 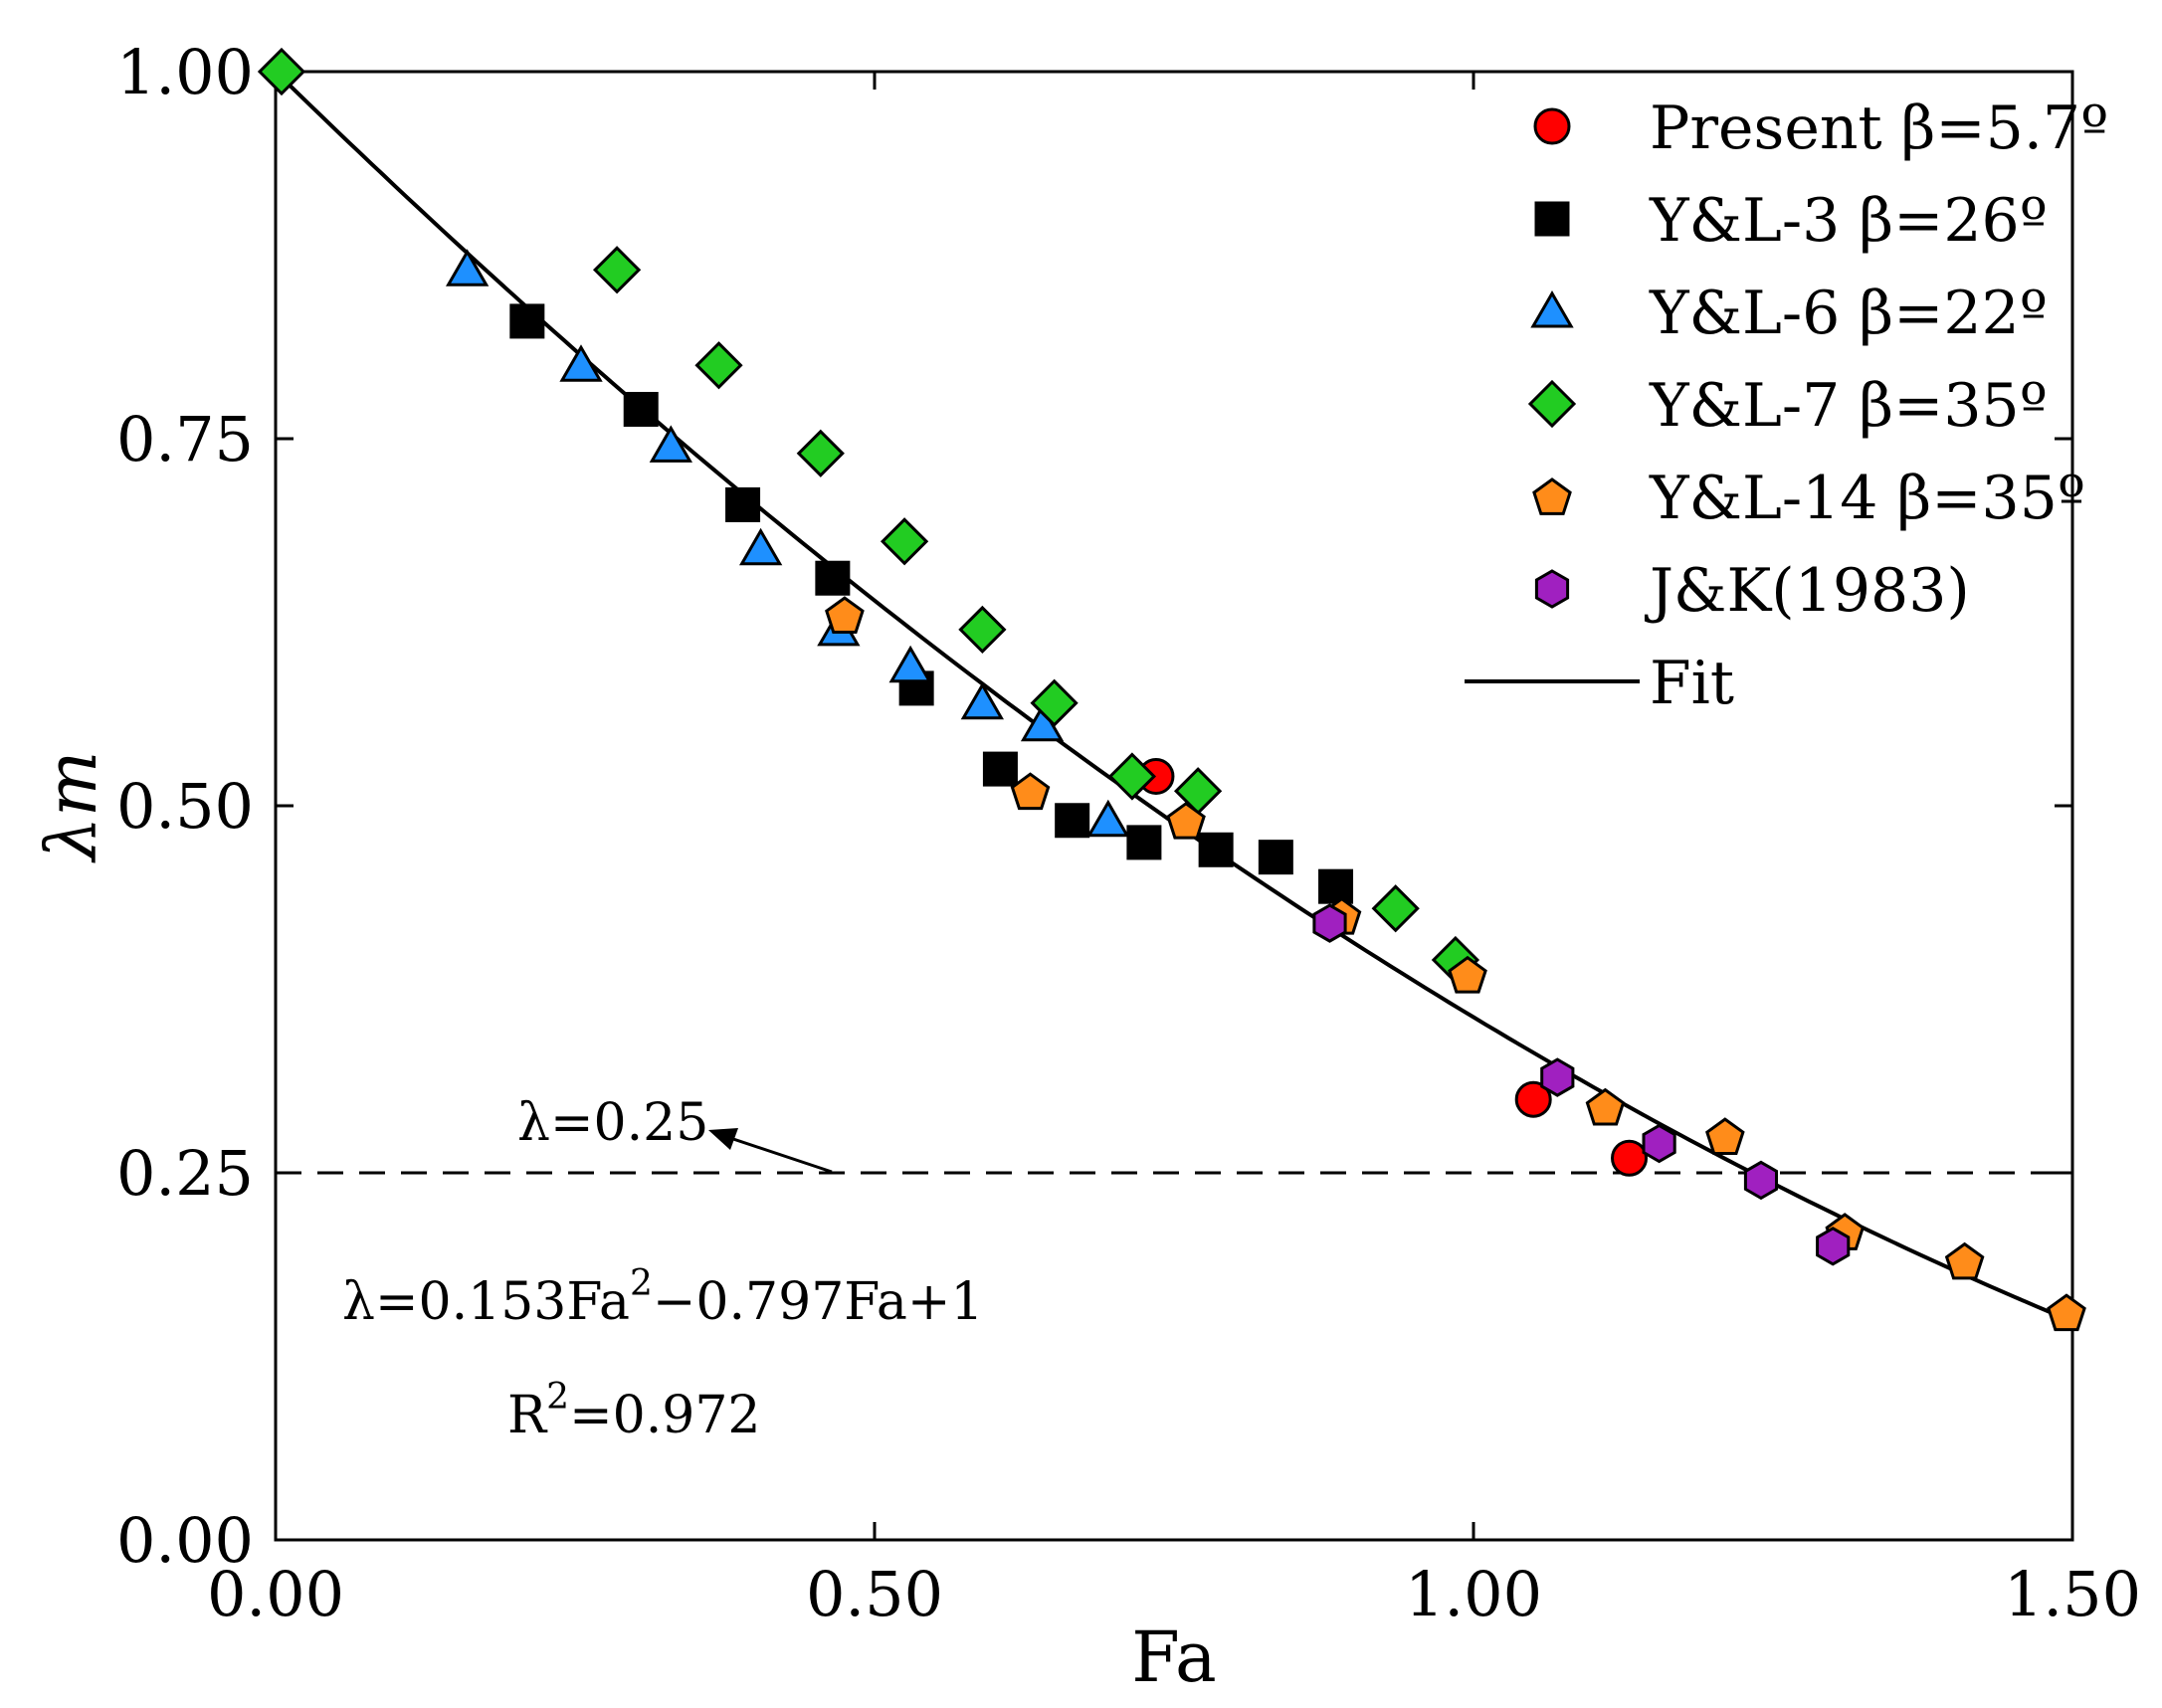 I want to click on fit-equation: λ=0.153Fa2−0.797Fa+1, so click(x=663, y=1297).